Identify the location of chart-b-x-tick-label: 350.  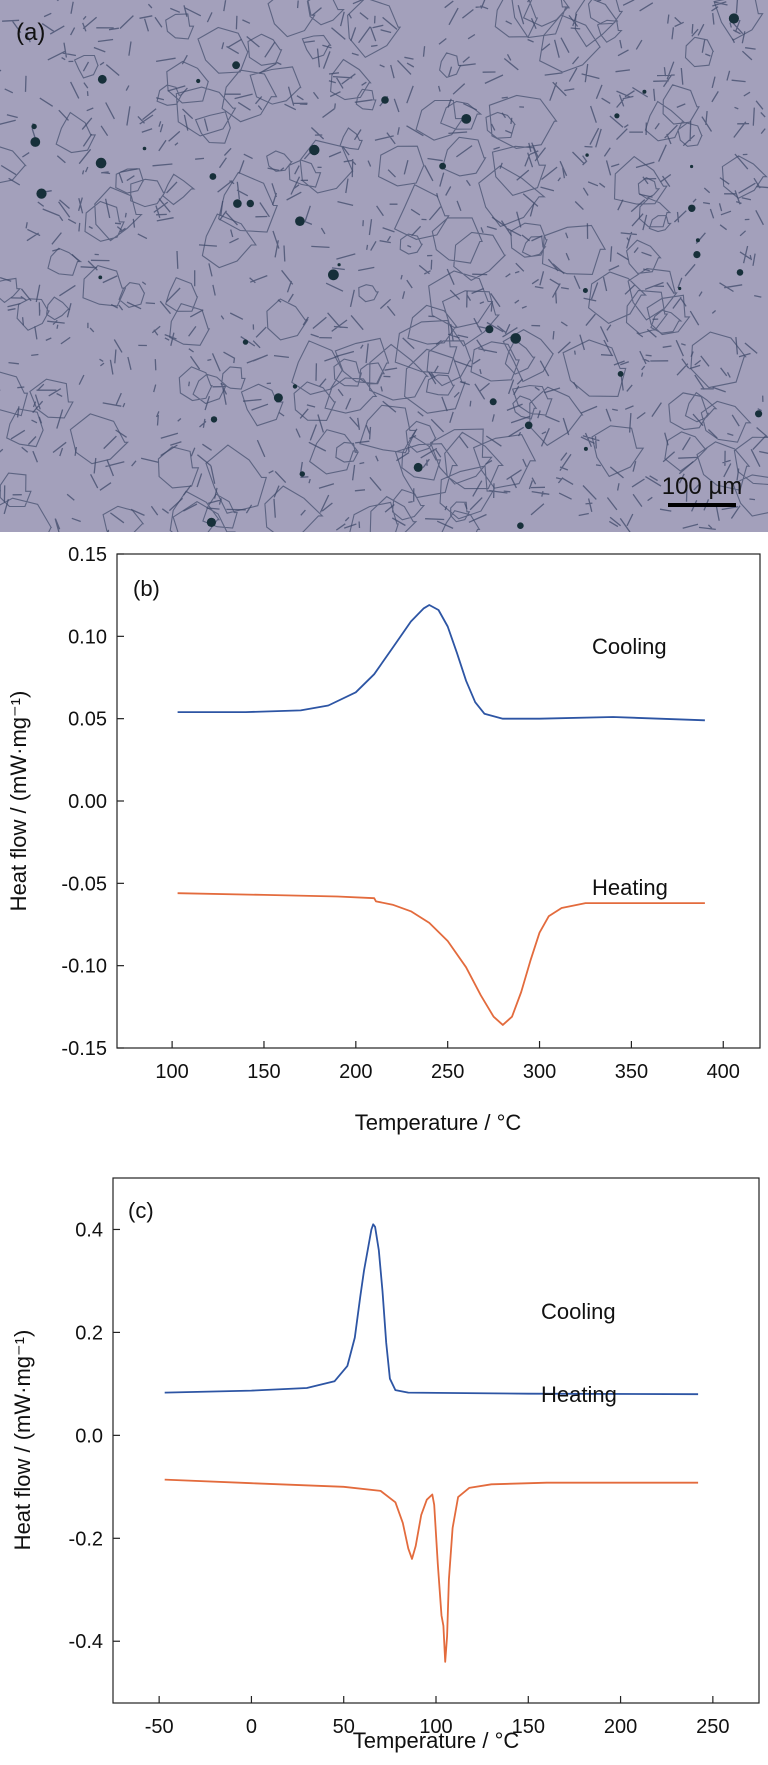
(631, 1072).